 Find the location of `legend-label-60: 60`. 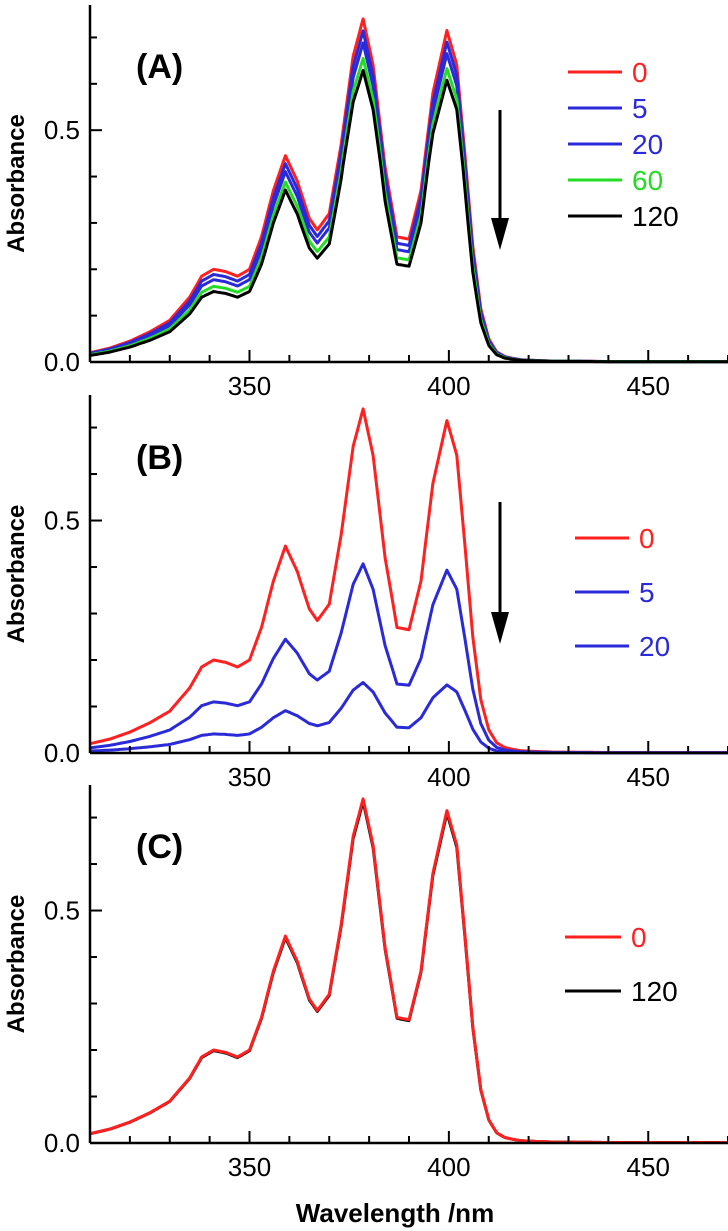

legend-label-60: 60 is located at coordinates (647, 180).